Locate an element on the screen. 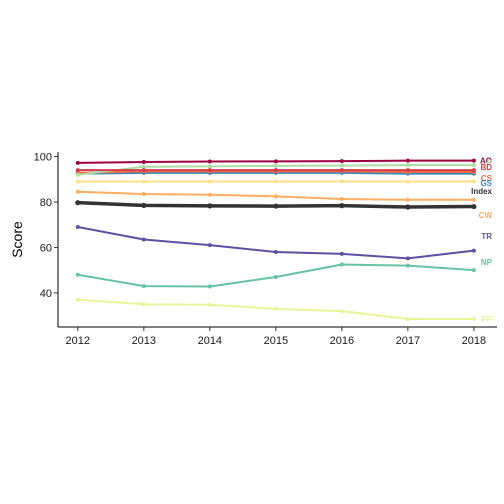 This screenshot has height=504, width=504. y-tick-label: 80 is located at coordinates (46, 203).